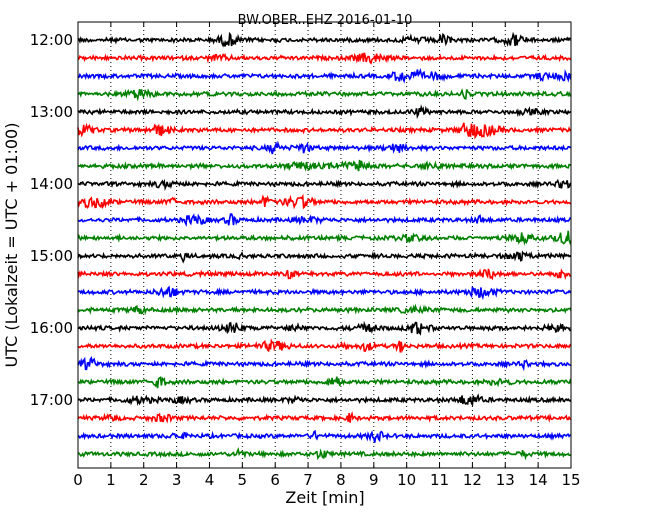 The image size is (650, 520). What do you see at coordinates (210, 480) in the screenshot?
I see `x-tick-label: 4` at bounding box center [210, 480].